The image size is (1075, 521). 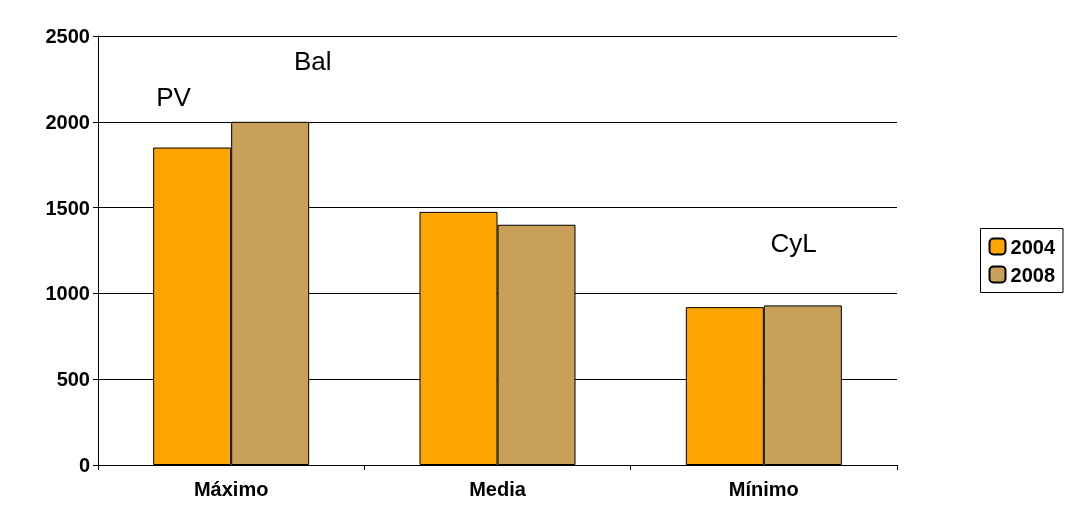 What do you see at coordinates (67, 207) in the screenshot?
I see `y-tick-label: 1500` at bounding box center [67, 207].